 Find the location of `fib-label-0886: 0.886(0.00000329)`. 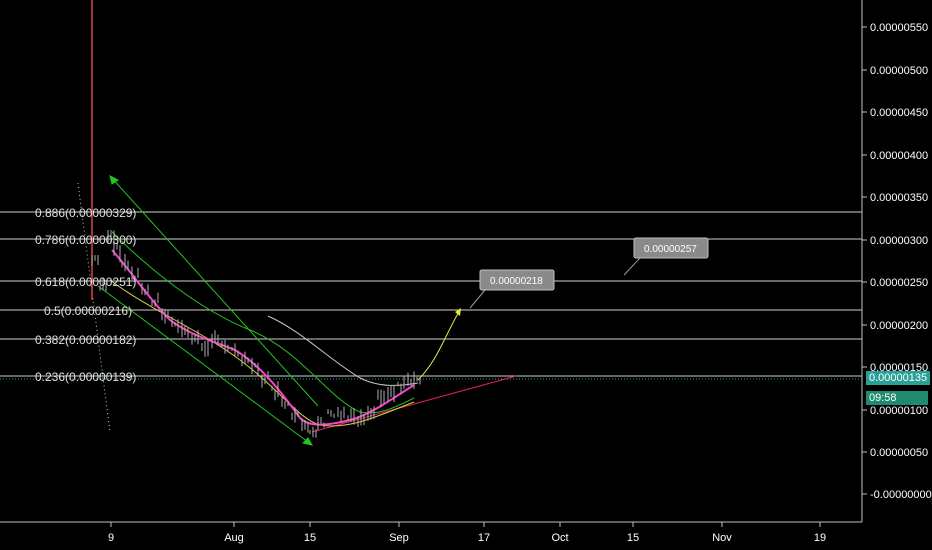

fib-label-0886: 0.886(0.00000329) is located at coordinates (85, 213).